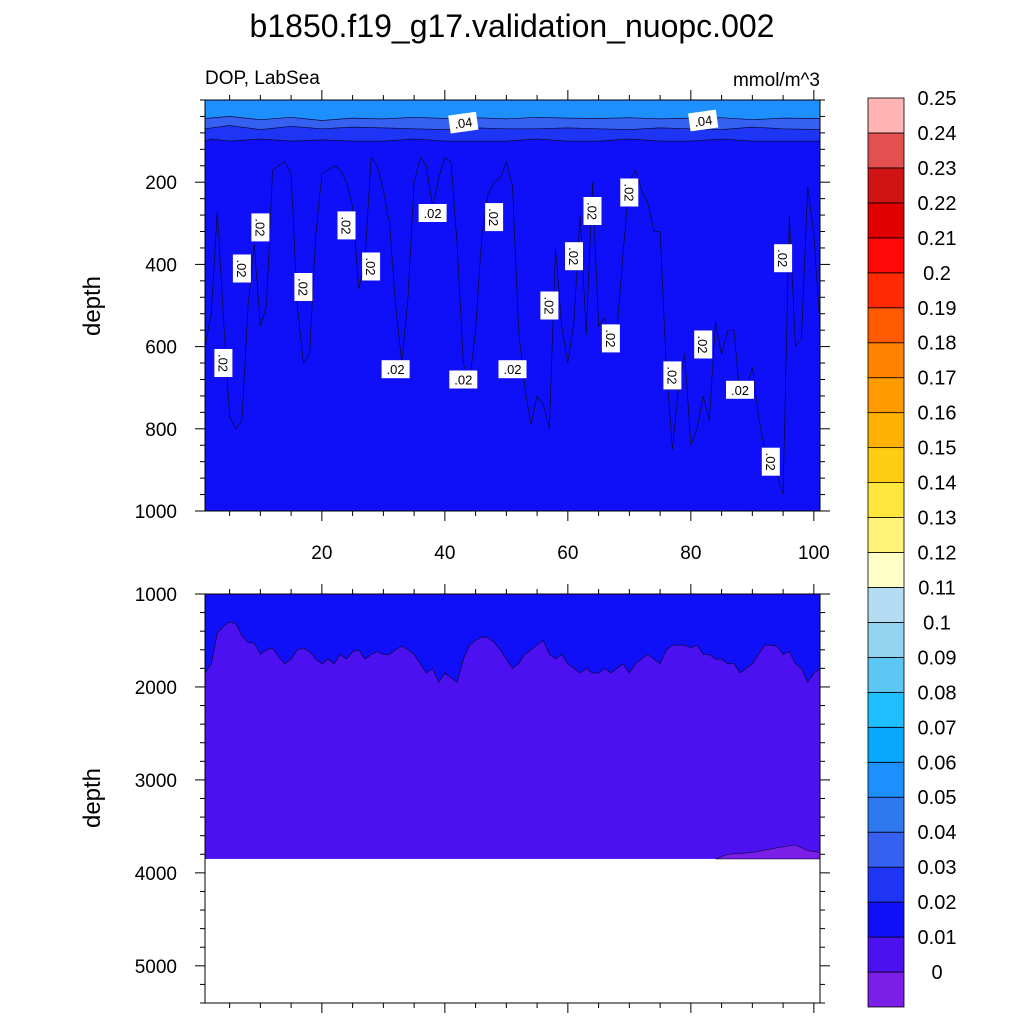 This screenshot has width=1024, height=1024. Describe the element at coordinates (937, 239) in the screenshot. I see `colorbar-label: 0.21` at that location.